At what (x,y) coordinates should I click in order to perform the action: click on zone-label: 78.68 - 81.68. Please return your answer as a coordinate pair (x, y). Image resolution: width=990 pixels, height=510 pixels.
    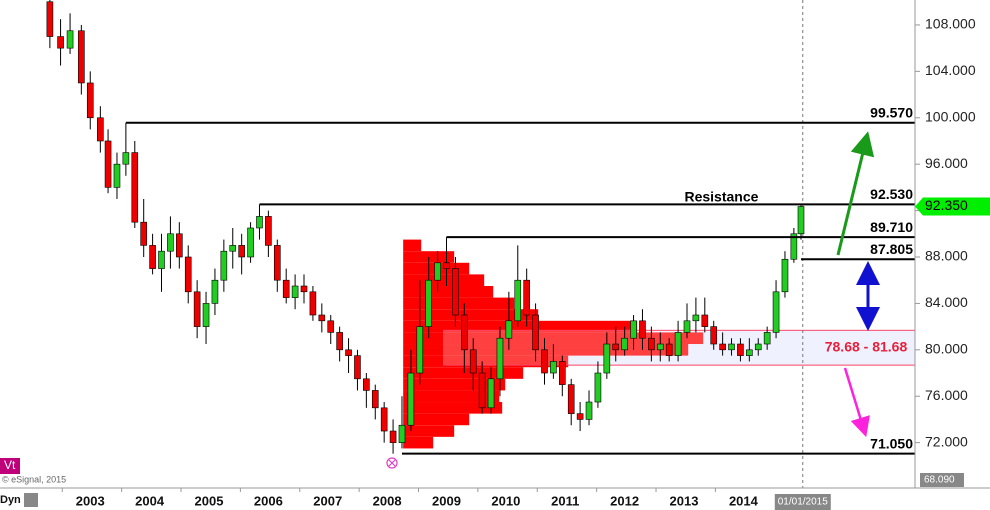
    Looking at the image, I should click on (866, 346).